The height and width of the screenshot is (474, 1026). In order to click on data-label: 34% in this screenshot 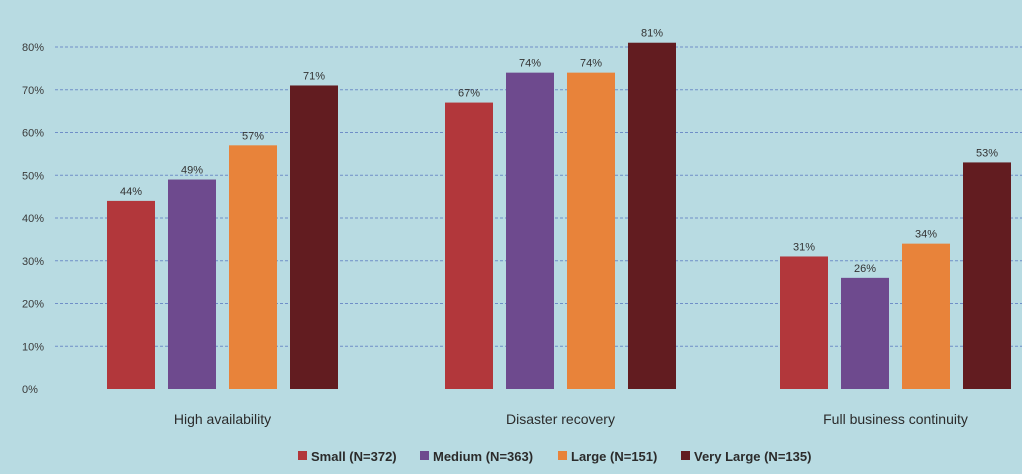, I will do `click(926, 235)`.